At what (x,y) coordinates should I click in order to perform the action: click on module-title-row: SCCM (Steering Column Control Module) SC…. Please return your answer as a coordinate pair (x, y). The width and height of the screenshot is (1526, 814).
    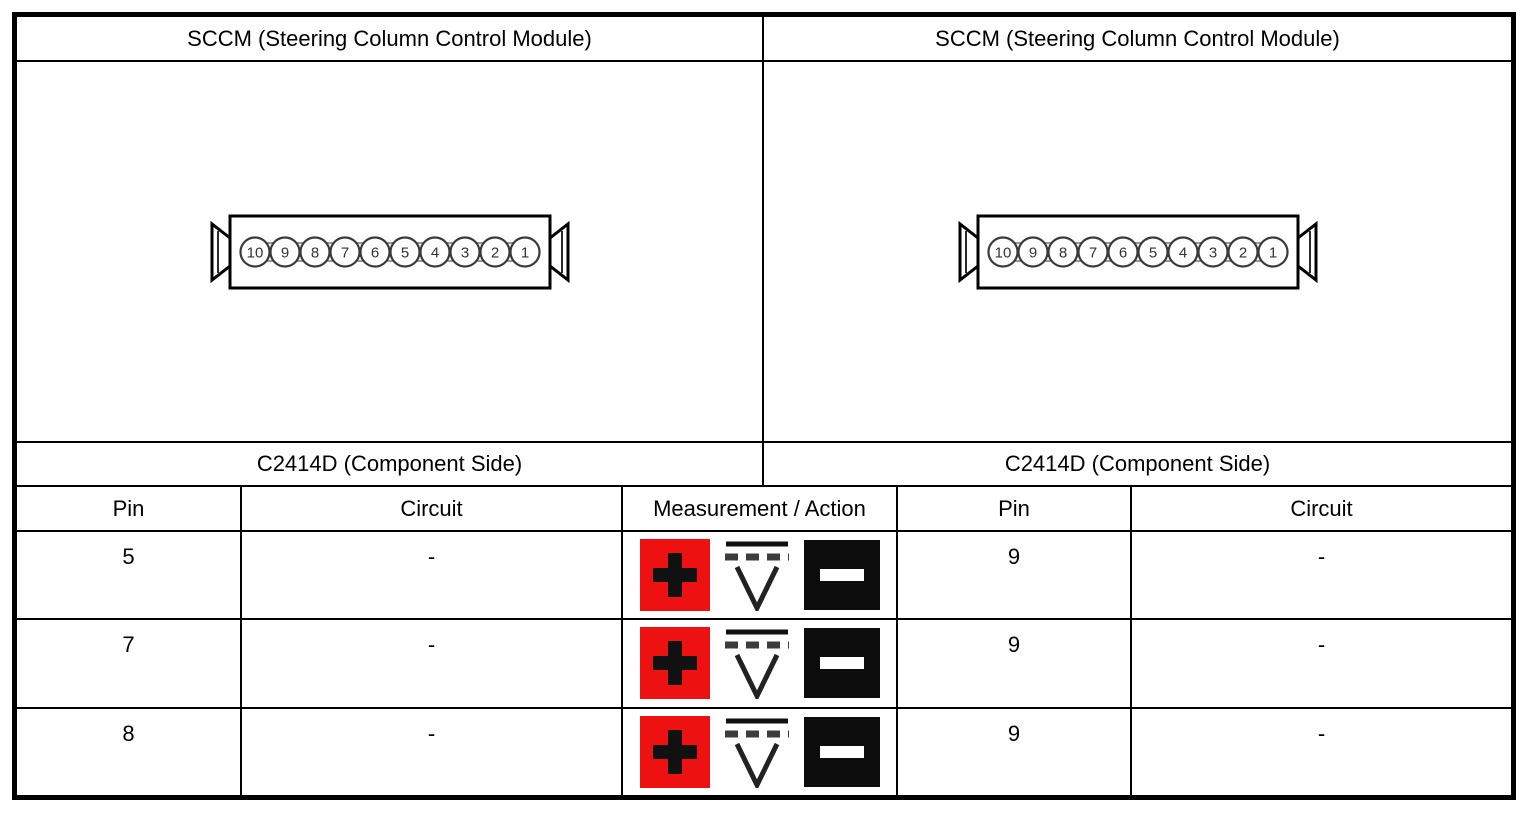
    Looking at the image, I should click on (764, 39).